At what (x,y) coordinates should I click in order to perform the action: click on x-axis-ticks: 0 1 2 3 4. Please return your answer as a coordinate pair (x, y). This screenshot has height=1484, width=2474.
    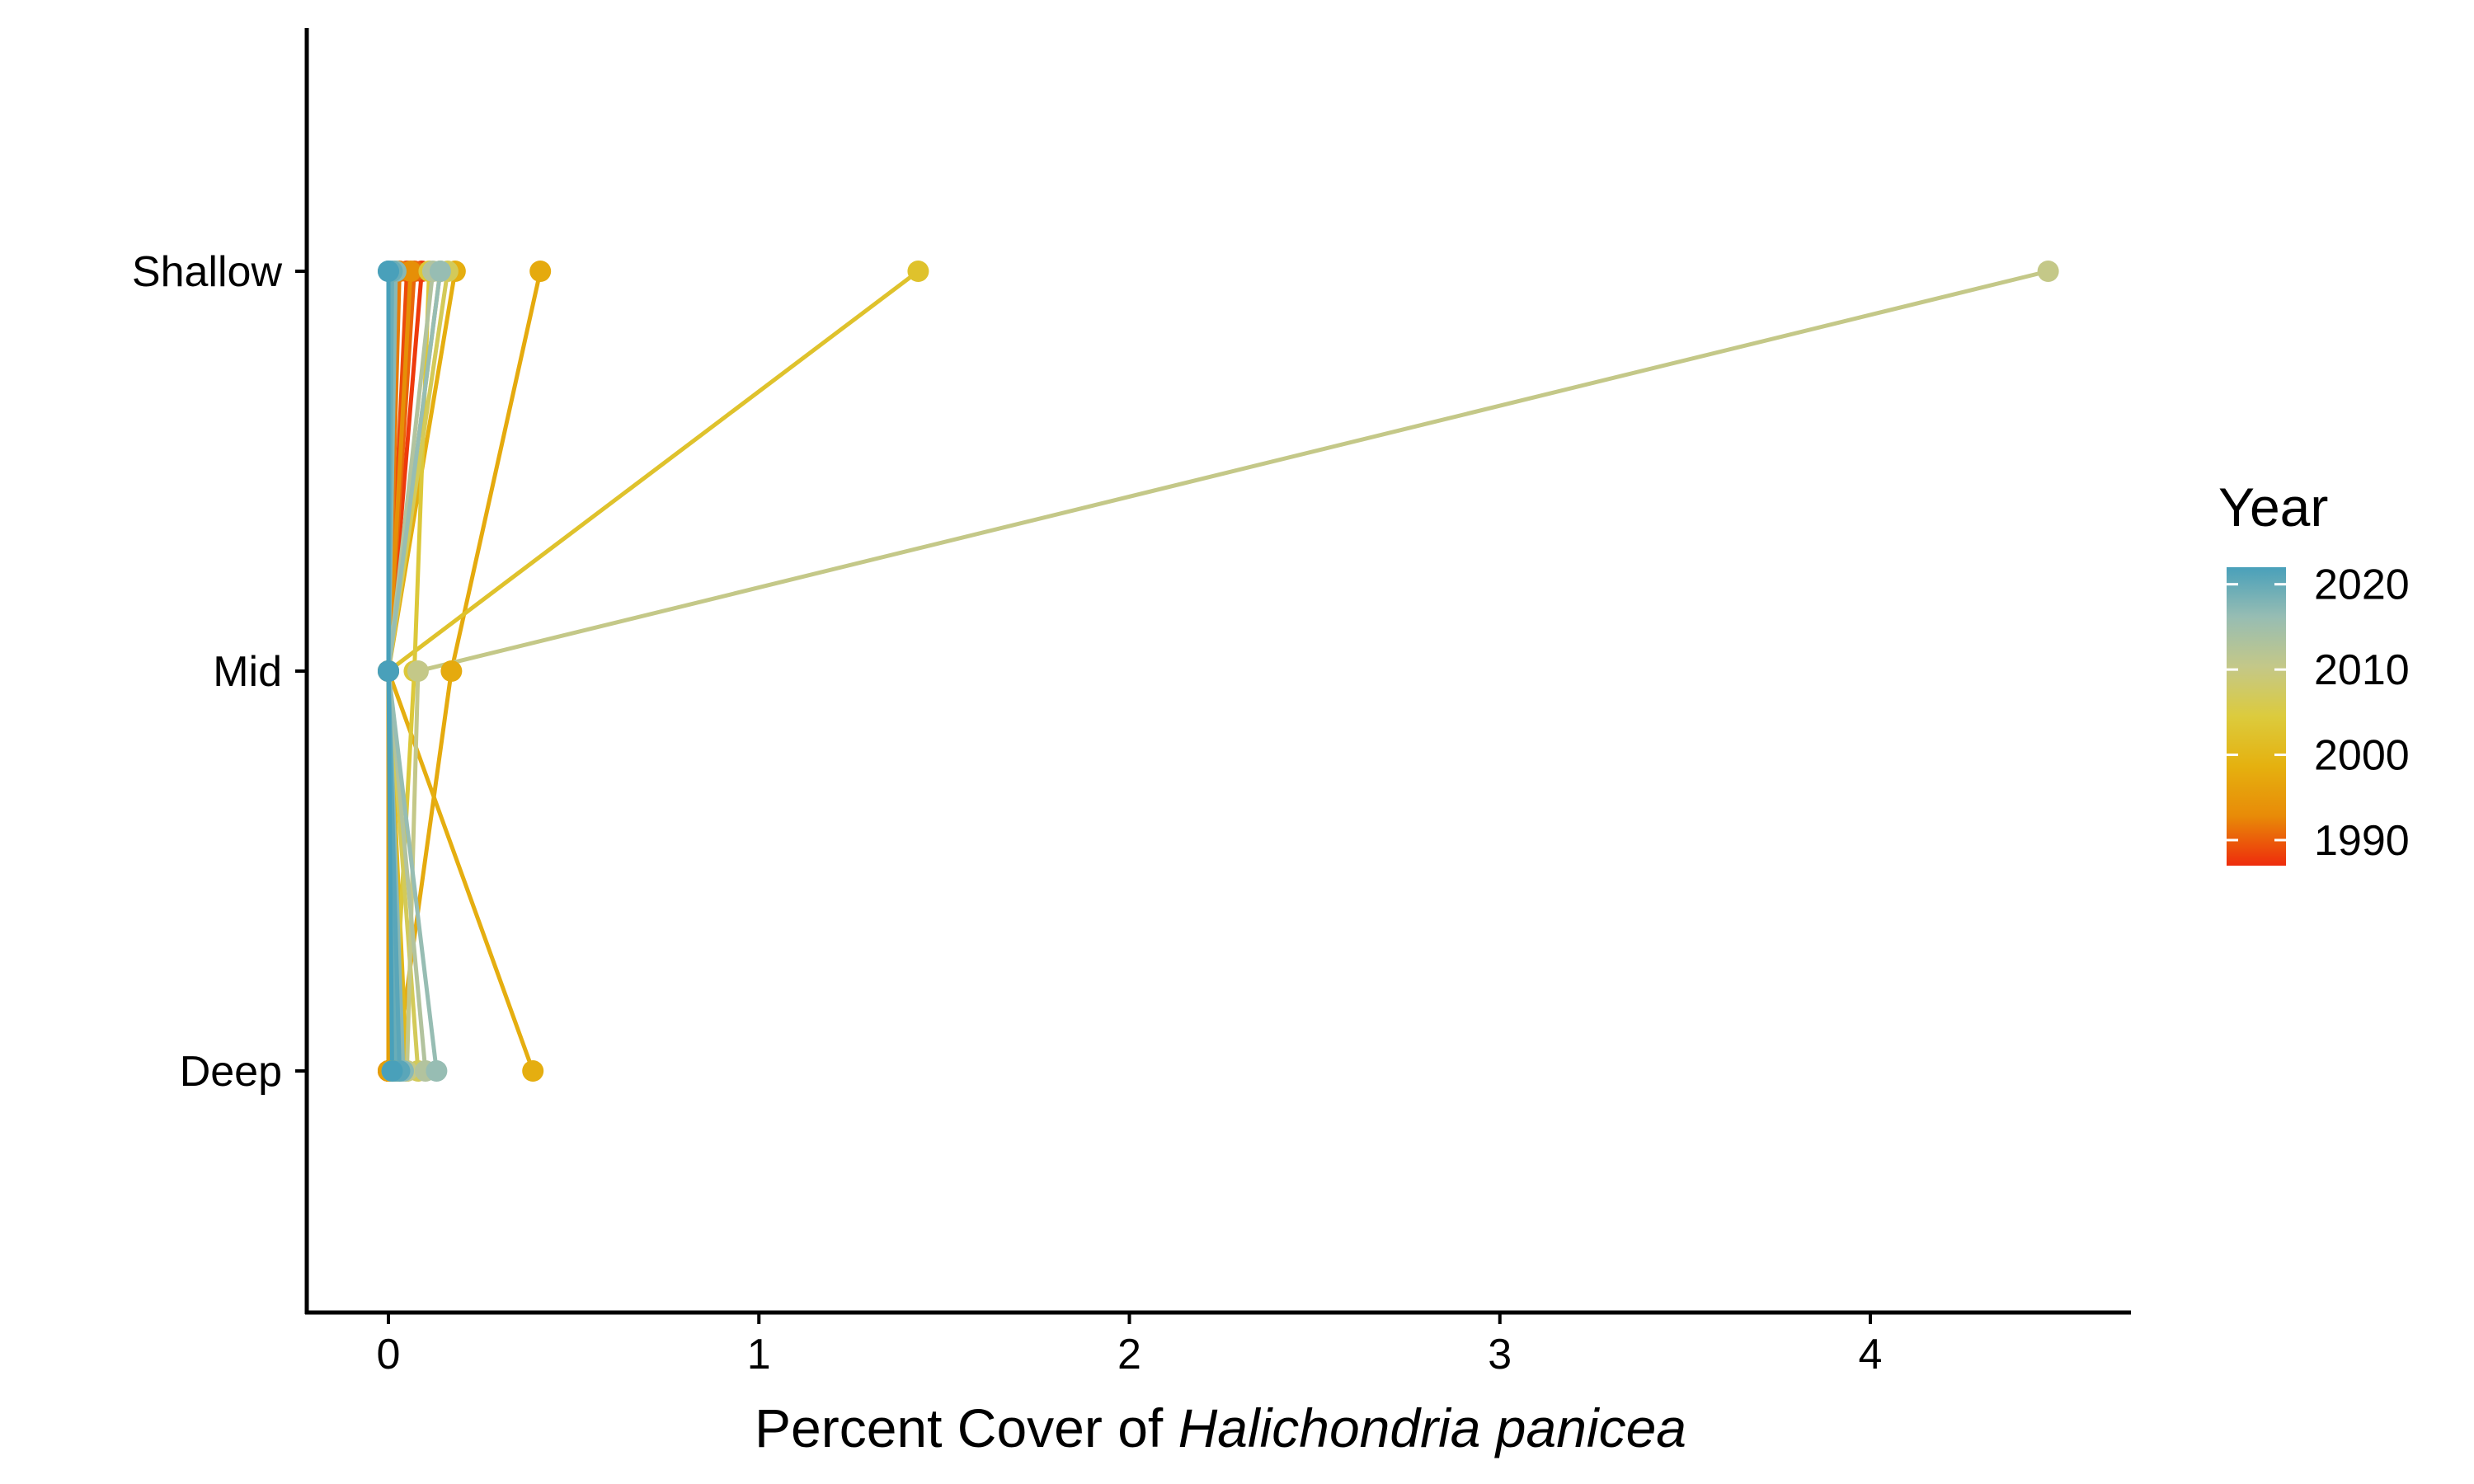
    Looking at the image, I should click on (1130, 1345).